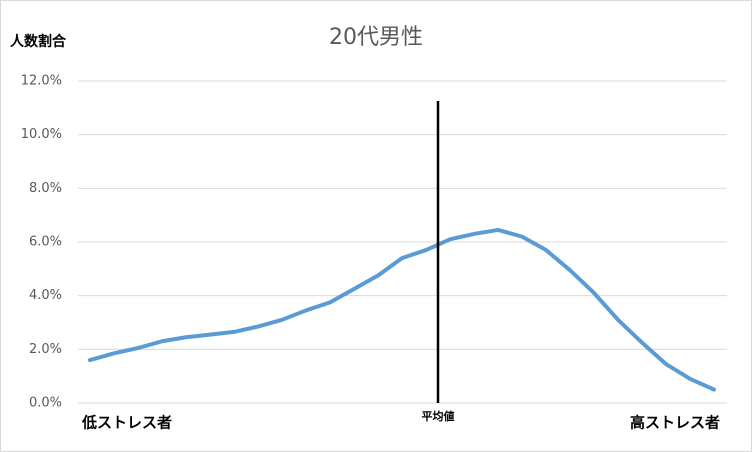  What do you see at coordinates (38, 41) in the screenshot?
I see `y-axis-label: 人数割合` at bounding box center [38, 41].